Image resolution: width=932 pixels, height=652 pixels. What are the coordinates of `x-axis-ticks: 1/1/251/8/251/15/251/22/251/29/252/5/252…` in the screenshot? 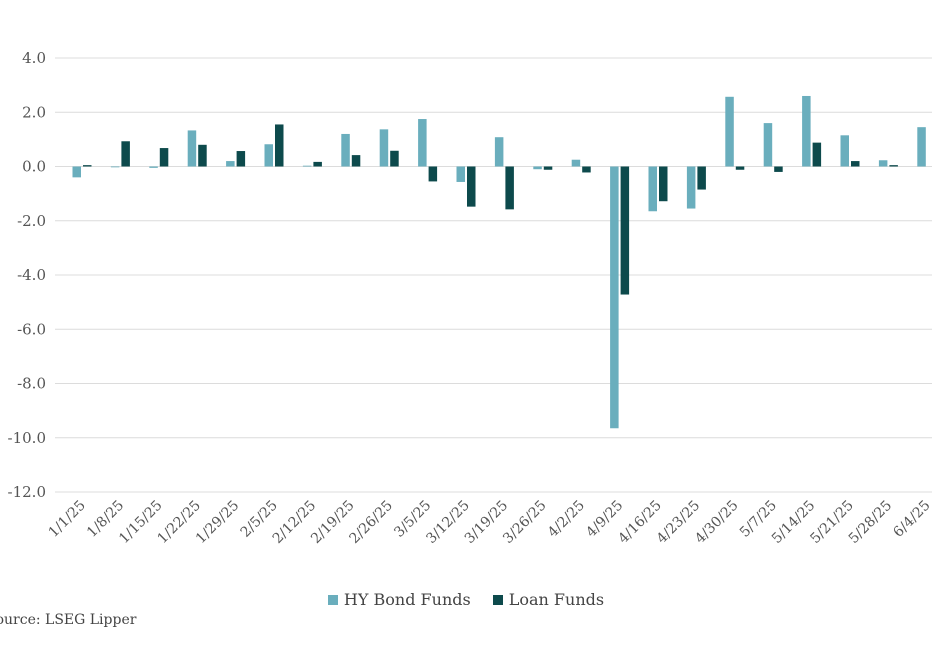 It's located at (489, 522).